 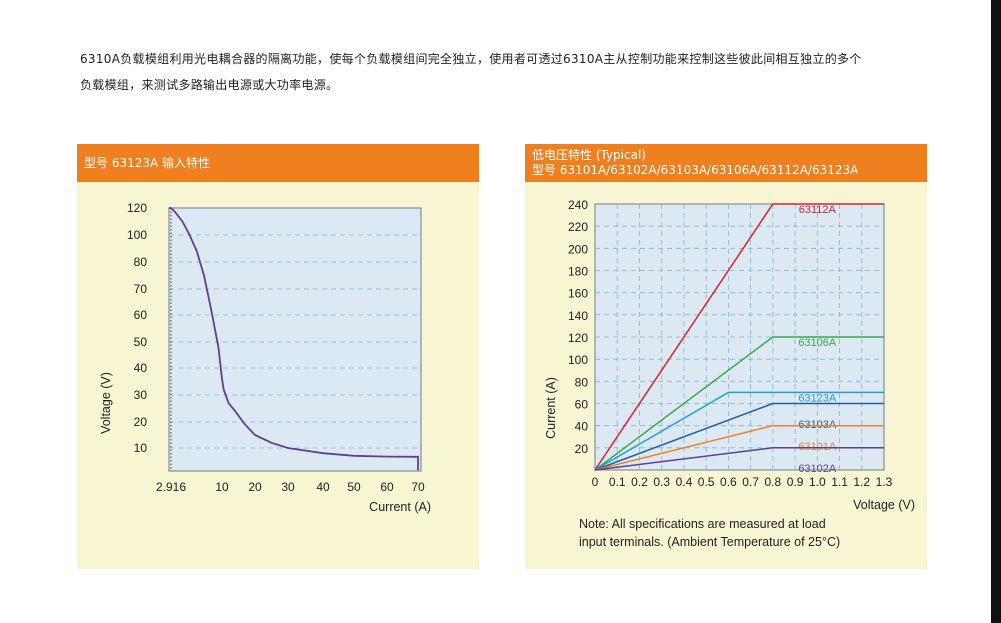 What do you see at coordinates (288, 487) in the screenshot?
I see `x-tick-label: 30` at bounding box center [288, 487].